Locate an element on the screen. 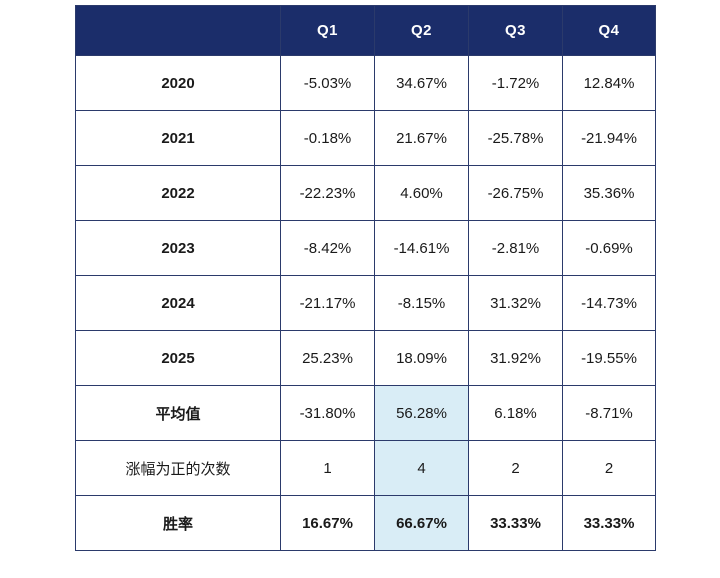  table-row: 2025 25.23% 18.09% 31.92% -19.55% is located at coordinates (365, 358).